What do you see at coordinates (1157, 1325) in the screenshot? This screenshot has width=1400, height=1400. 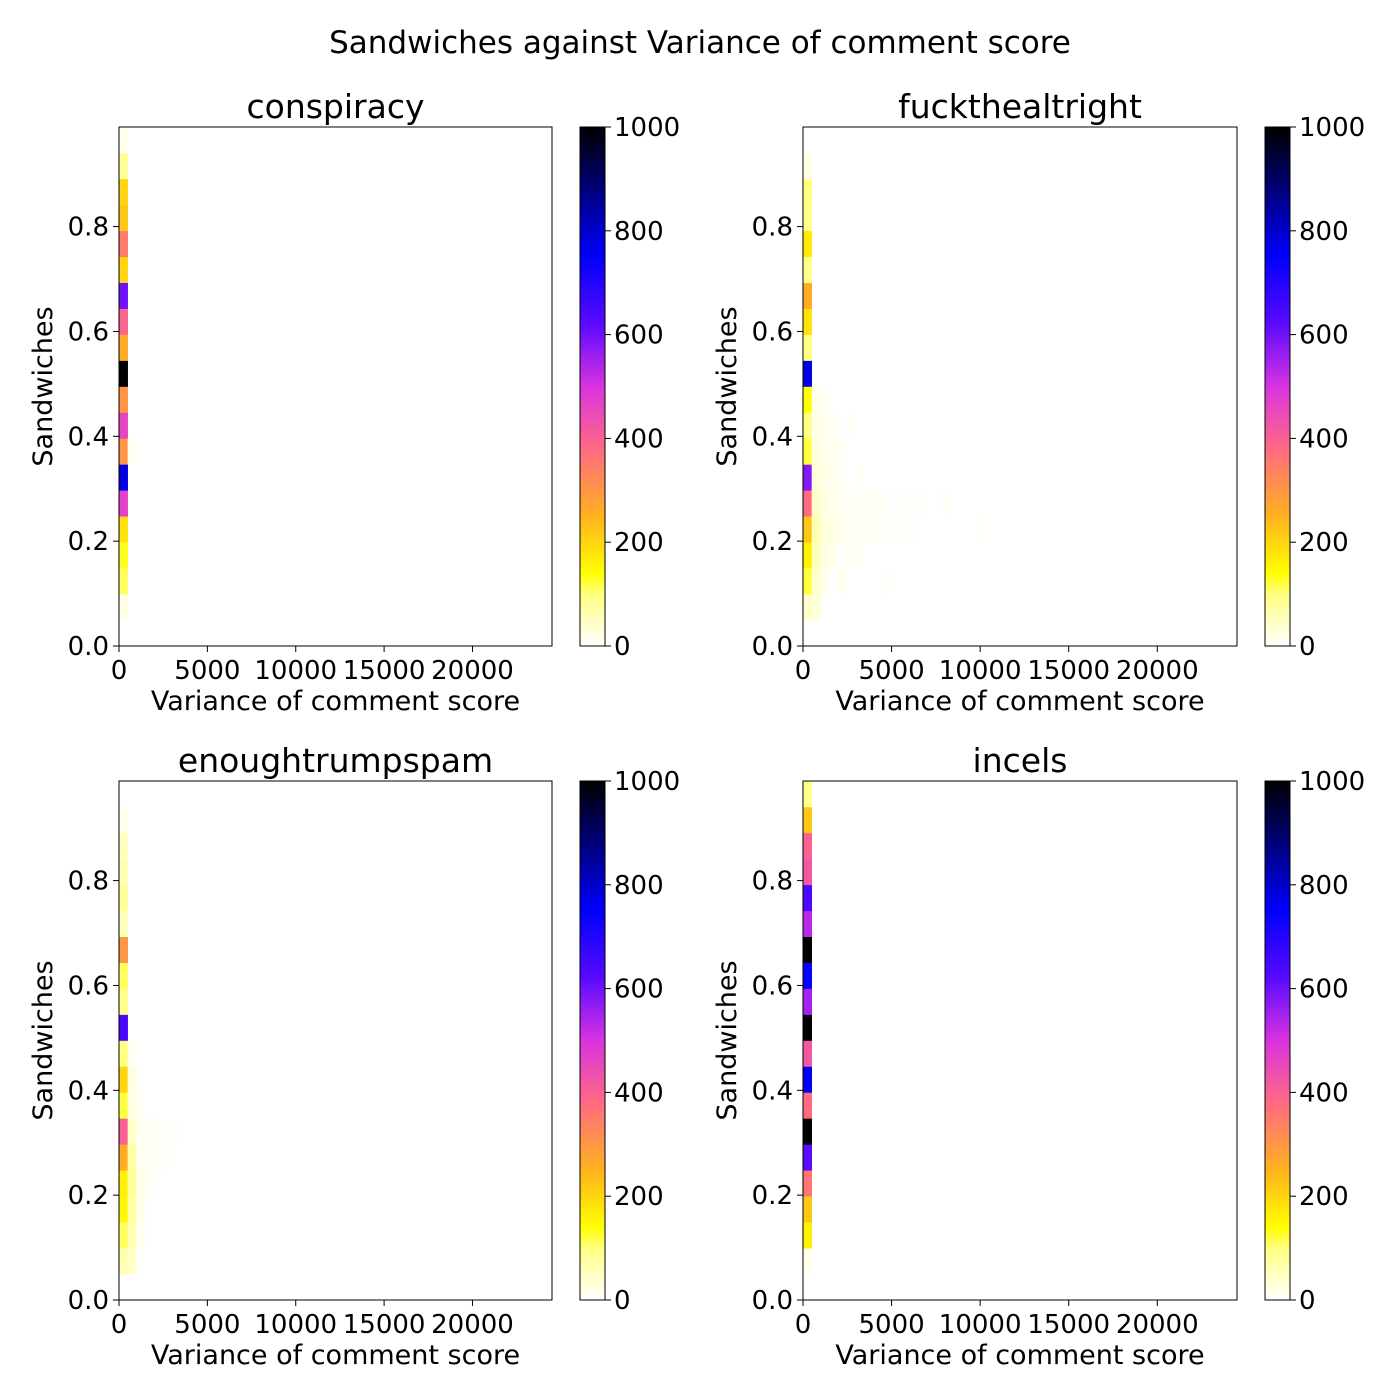 I see `x-tick-label: 20000` at bounding box center [1157, 1325].